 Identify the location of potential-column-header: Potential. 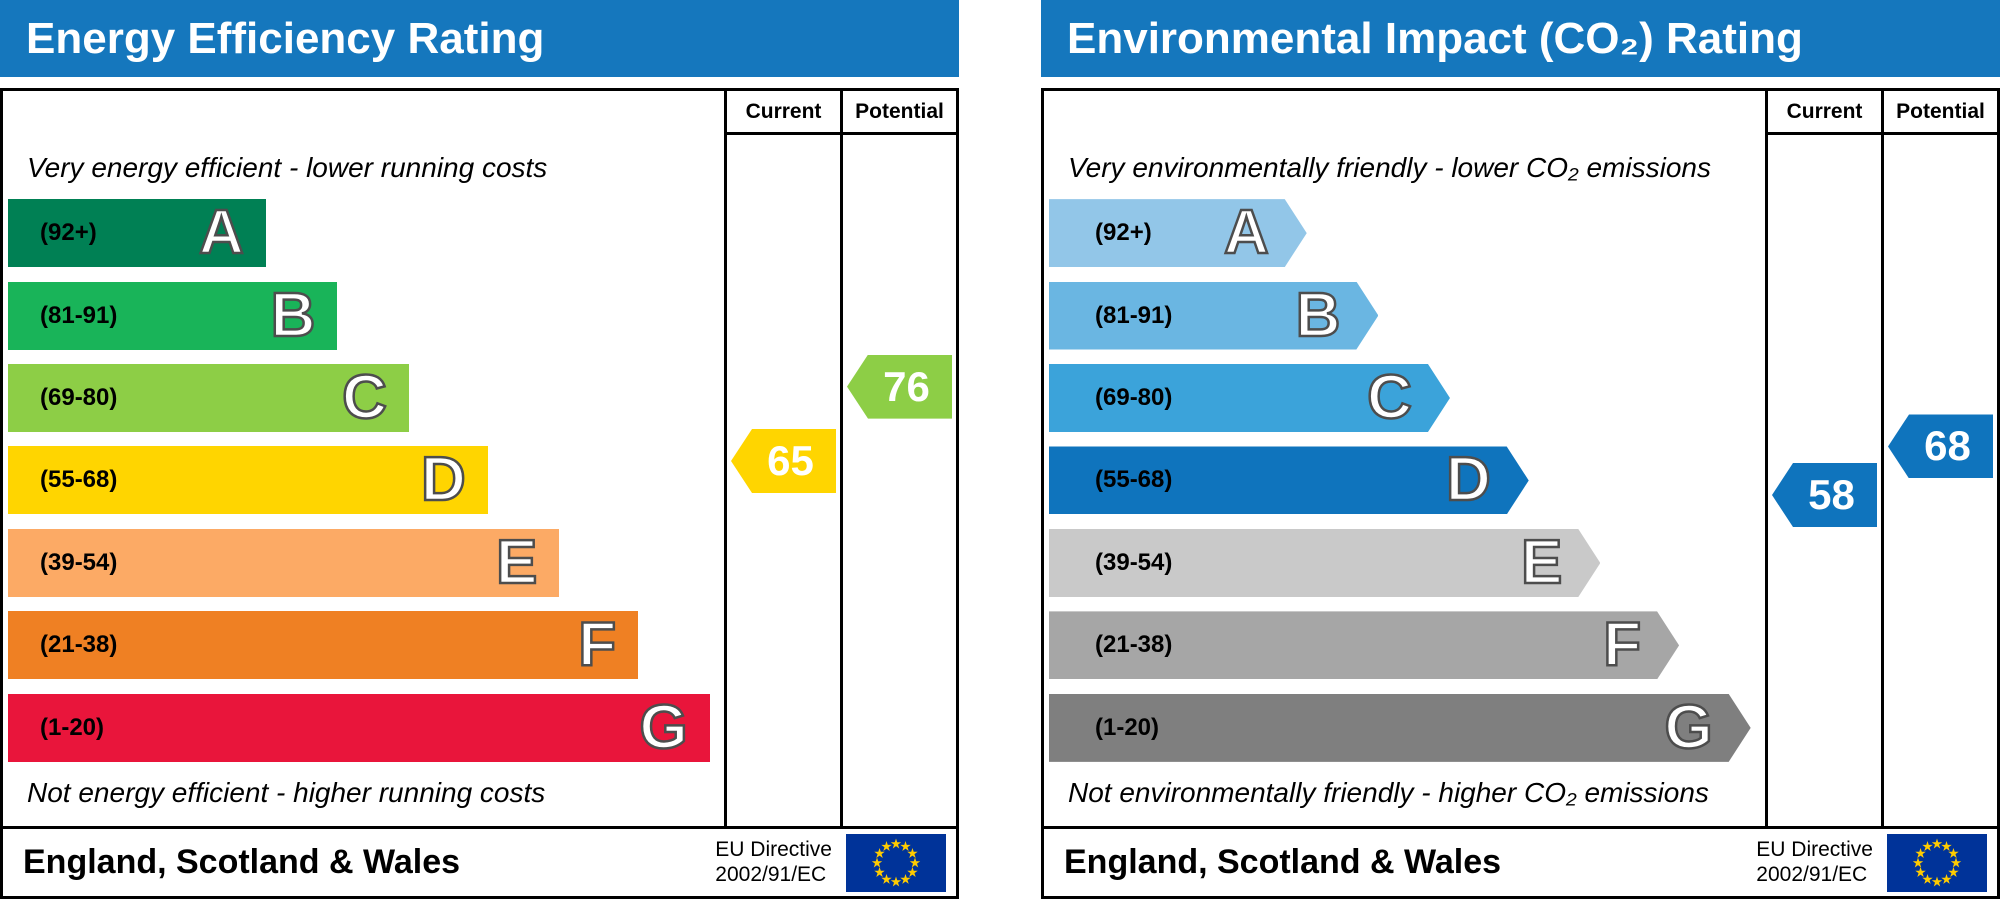
(898, 113).